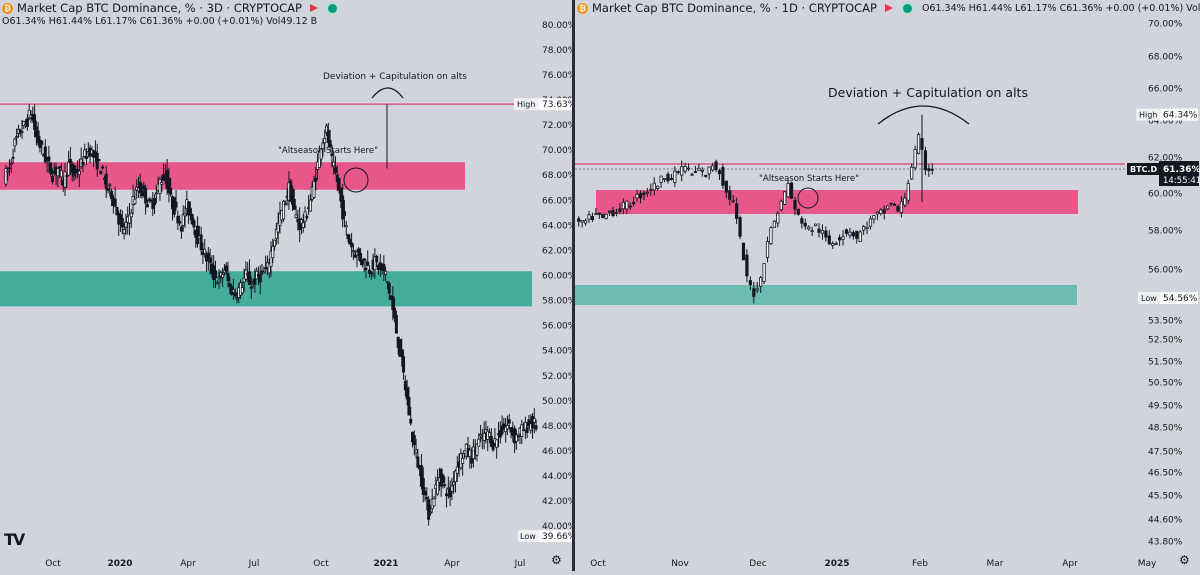 This screenshot has height=575, width=1200. I want to click on x-tick-label: 2025, so click(836, 564).